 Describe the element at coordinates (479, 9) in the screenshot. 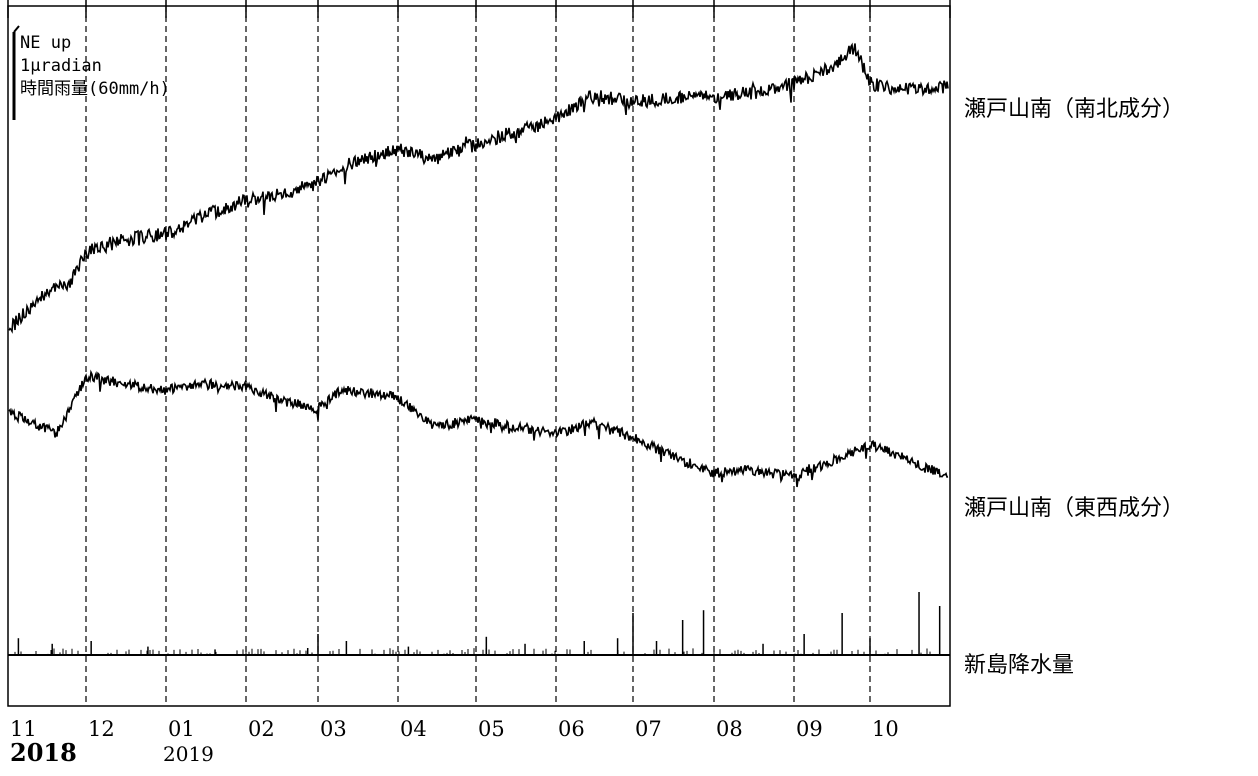

I see `month-ticks` at that location.